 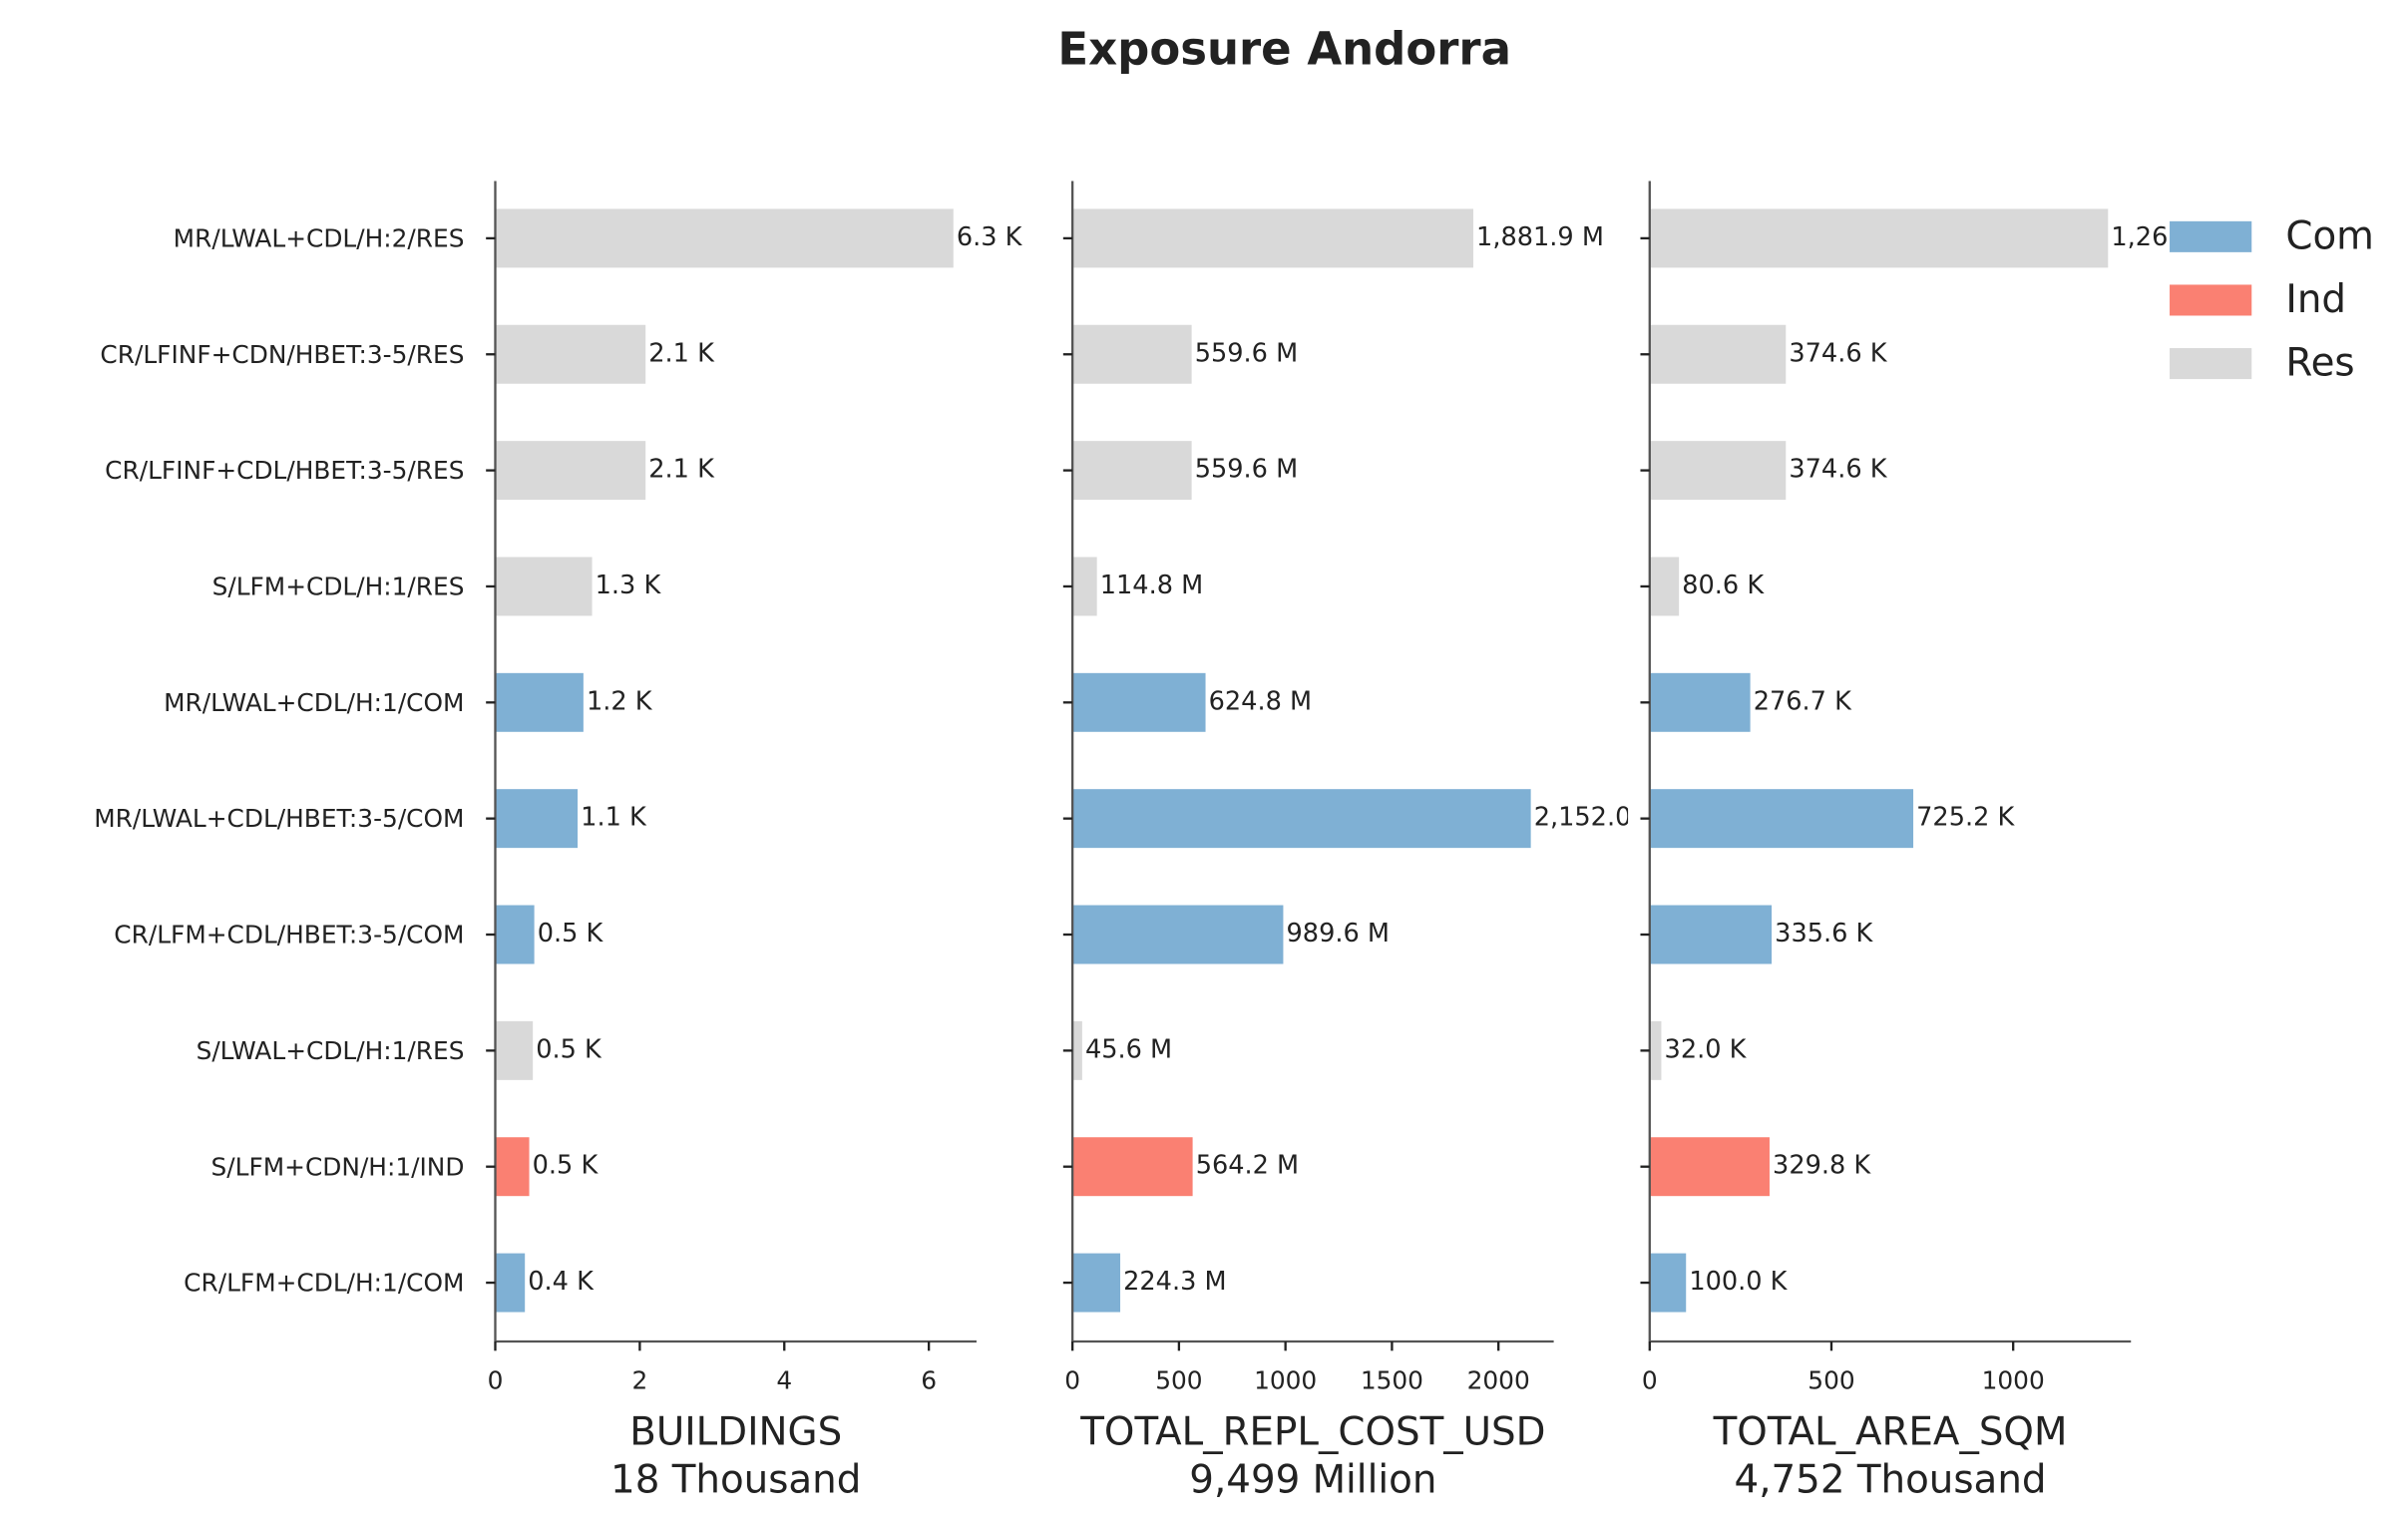 What do you see at coordinates (1284, 49) in the screenshot?
I see `chart-title: Exposure Andorra` at bounding box center [1284, 49].